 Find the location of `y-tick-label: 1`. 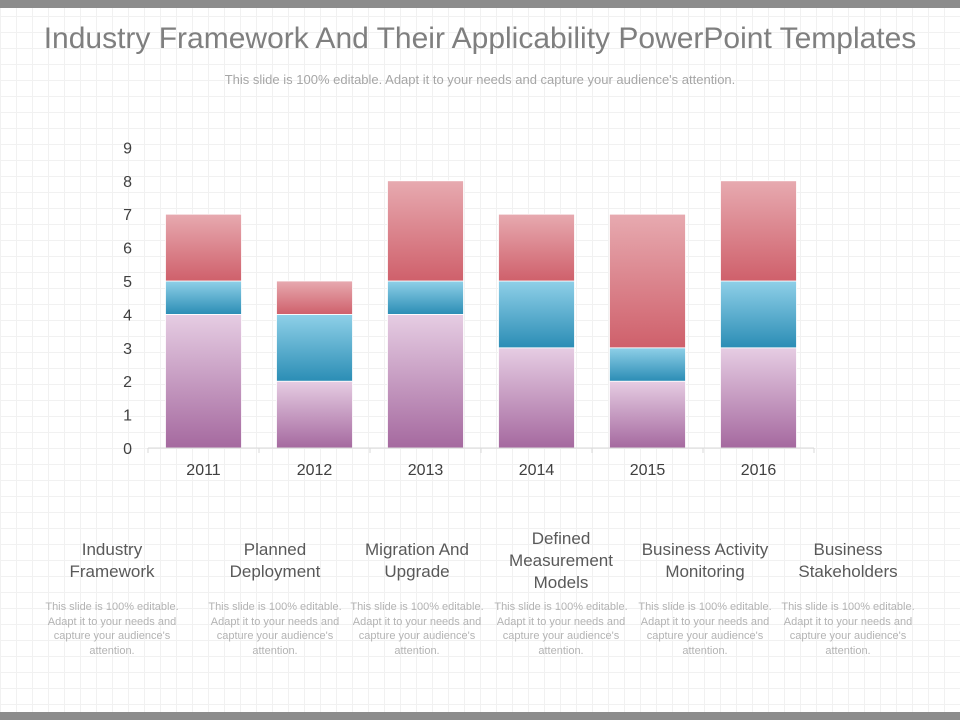

y-tick-label: 1 is located at coordinates (127, 416).